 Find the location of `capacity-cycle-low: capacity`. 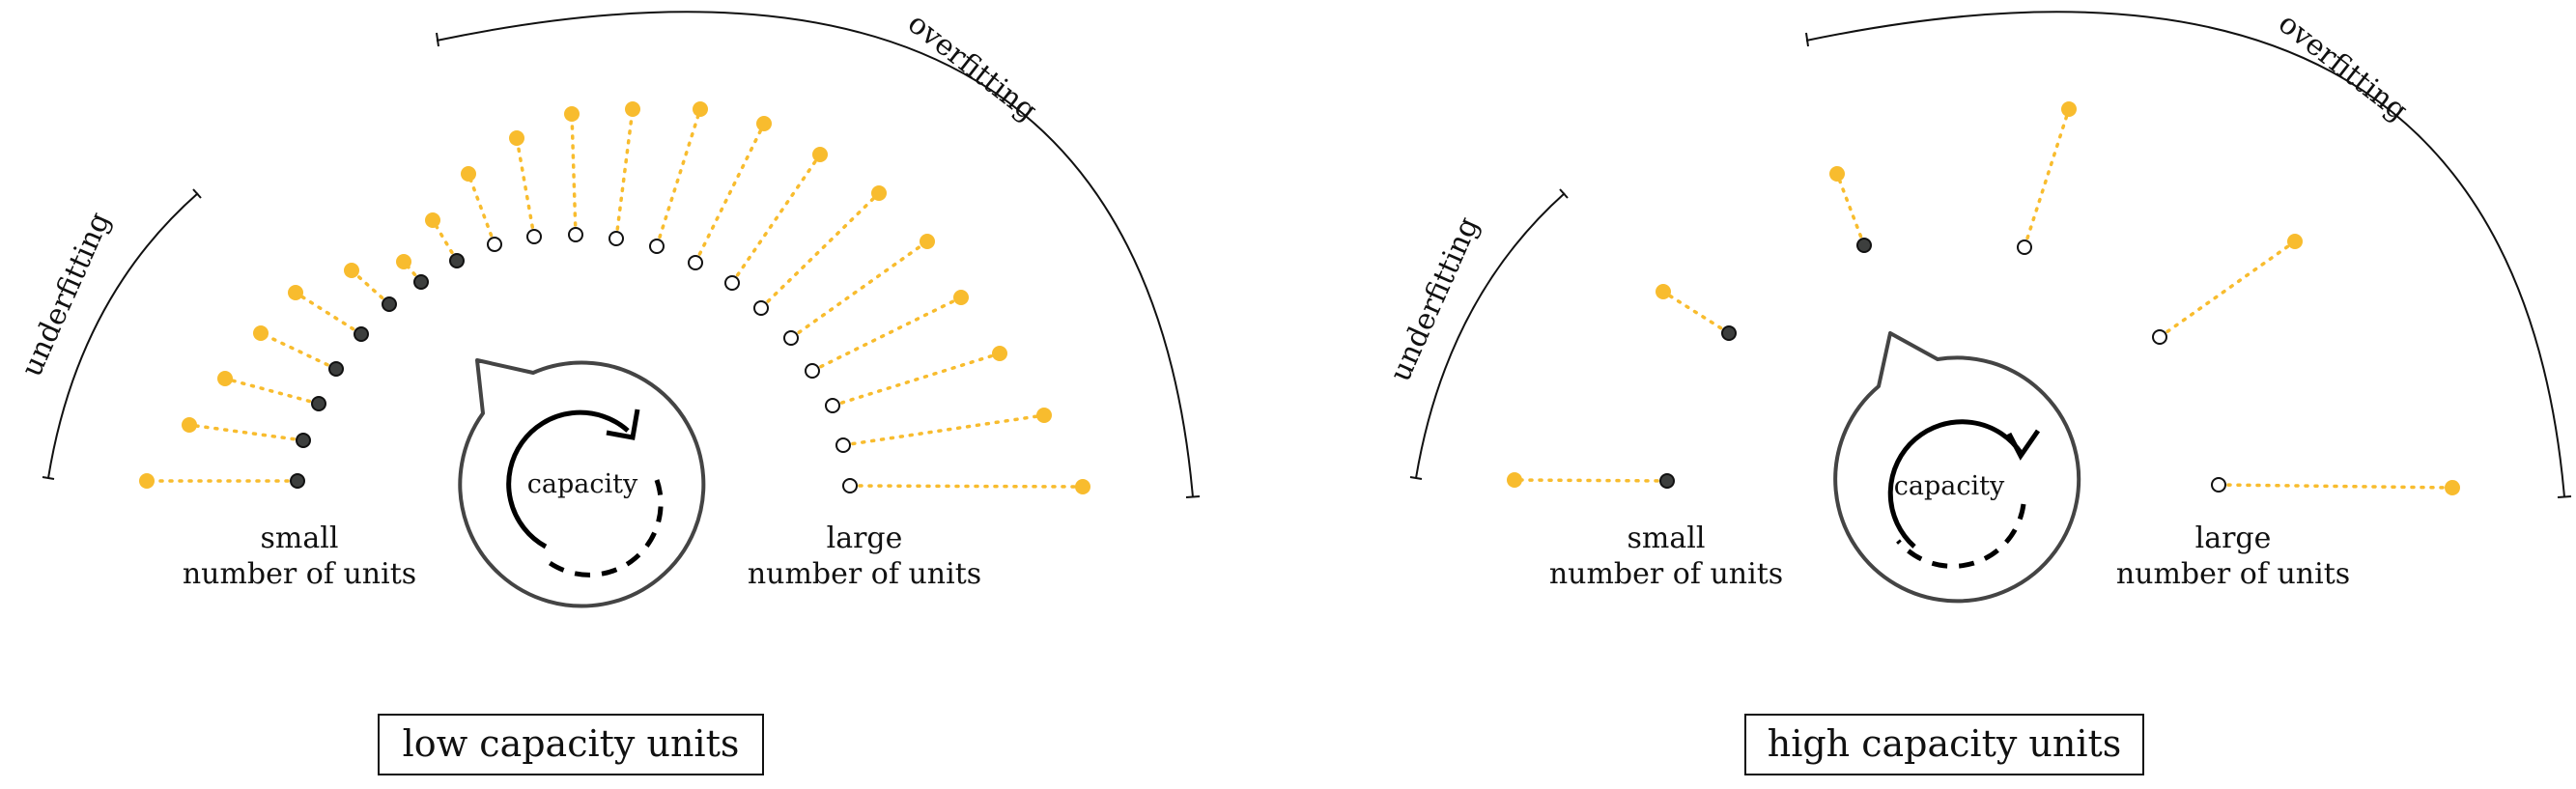

capacity-cycle-low: capacity is located at coordinates (582, 483).